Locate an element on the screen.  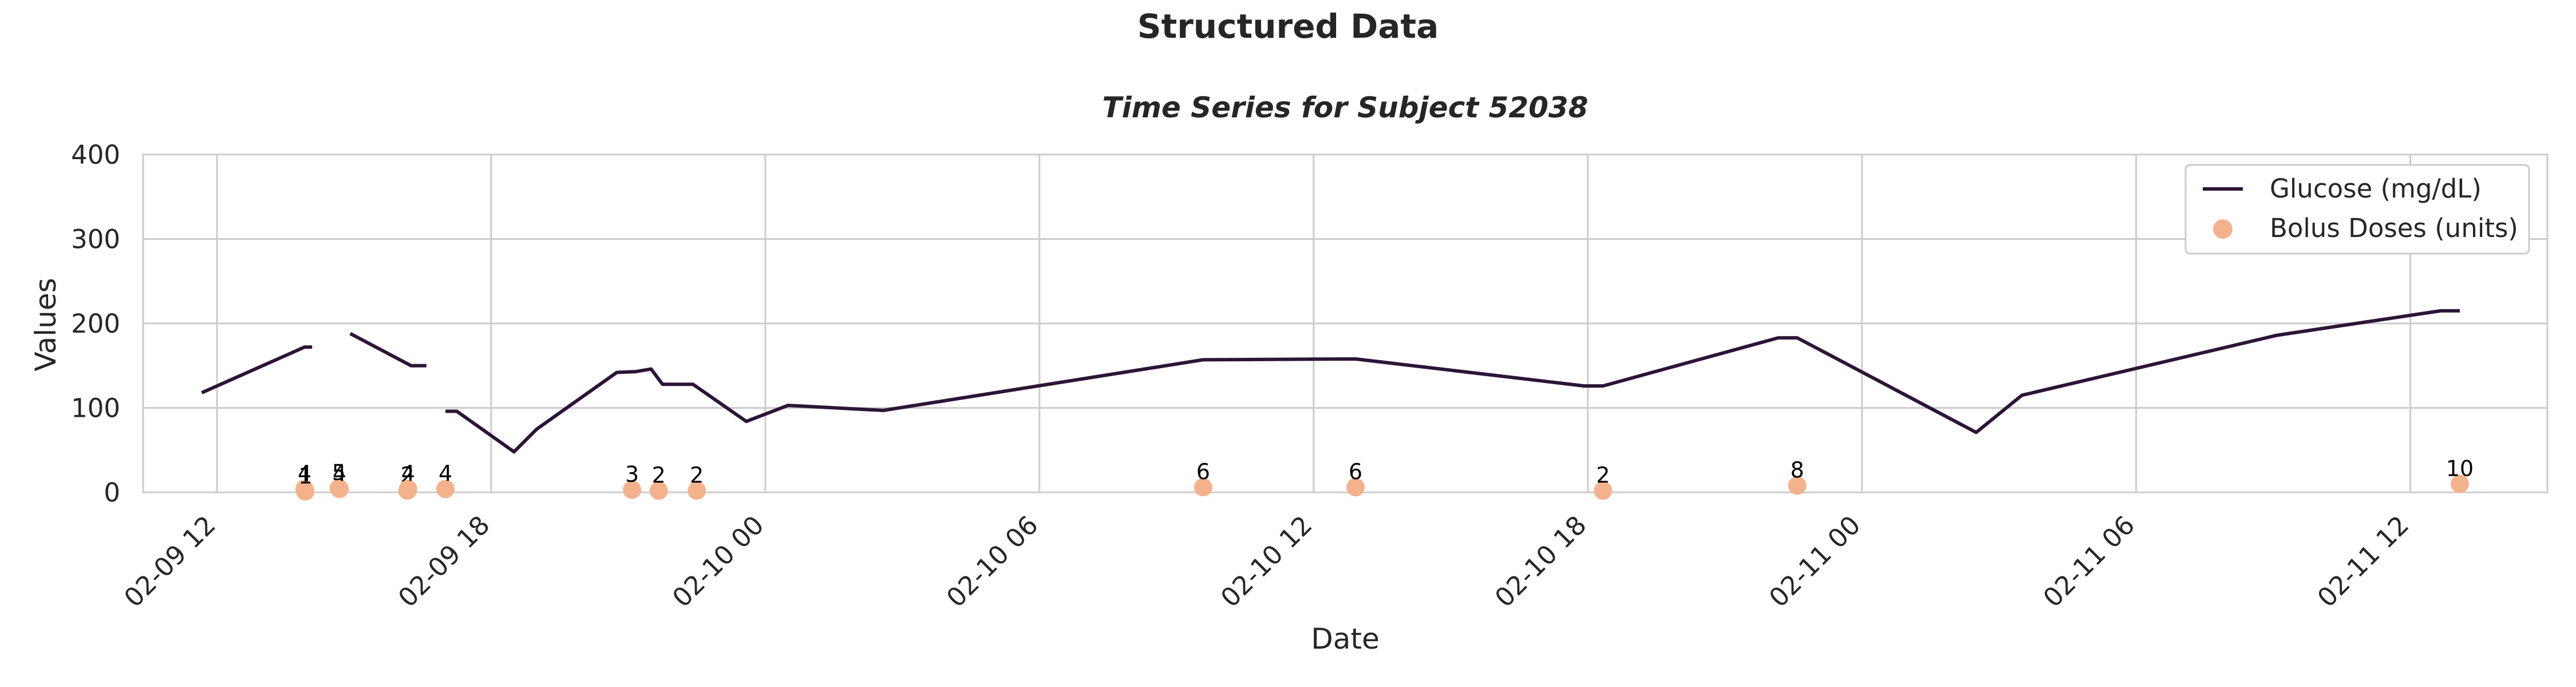
y-tick-label: 400 is located at coordinates (95, 155).